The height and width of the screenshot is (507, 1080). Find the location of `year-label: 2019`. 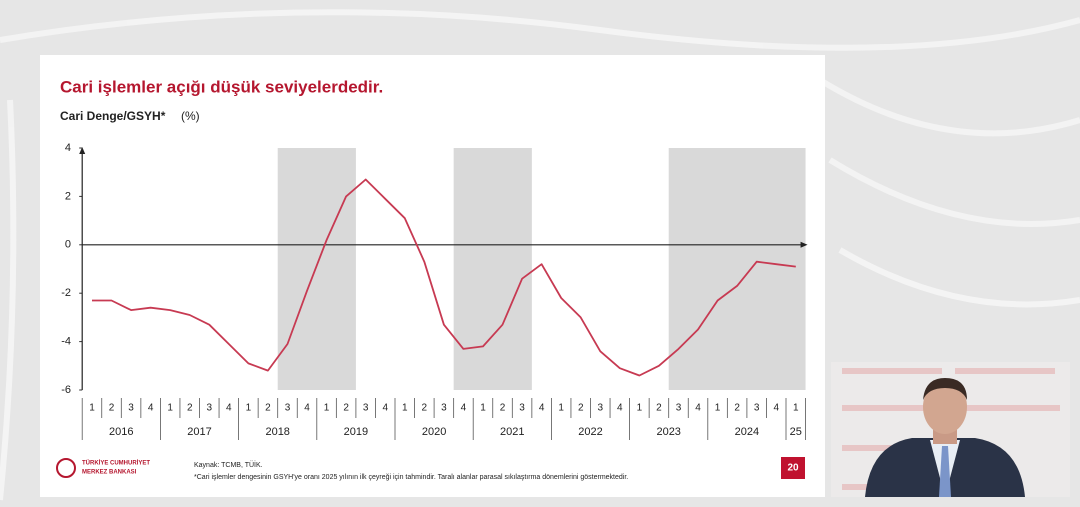

year-label: 2019 is located at coordinates (356, 432).